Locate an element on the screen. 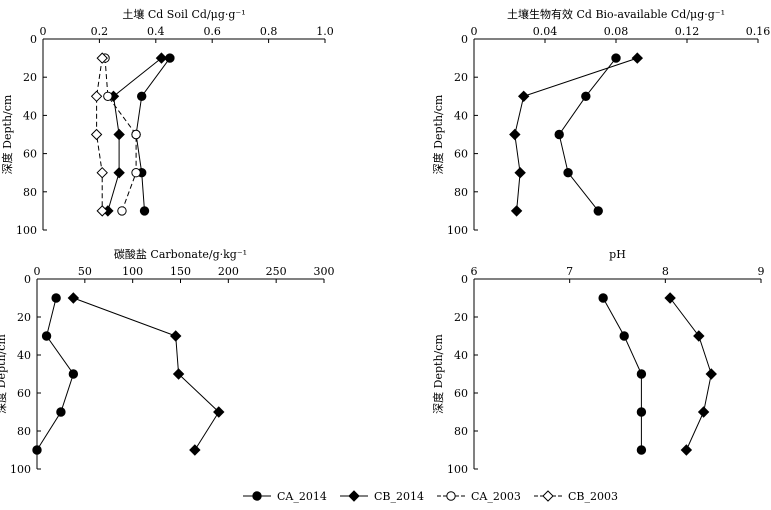 This screenshot has height=510, width=771. chart-title: 土壤生物有效 Cd Bio-available Cd/μg·g⁻¹ is located at coordinates (616, 14).